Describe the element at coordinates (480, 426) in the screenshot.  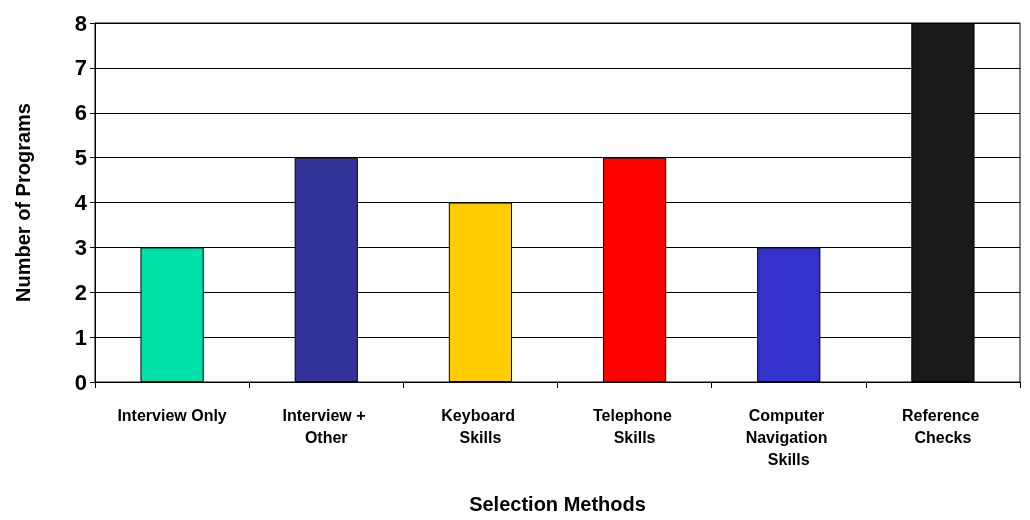
I see `x-tick-label: Keyboard Skills` at that location.